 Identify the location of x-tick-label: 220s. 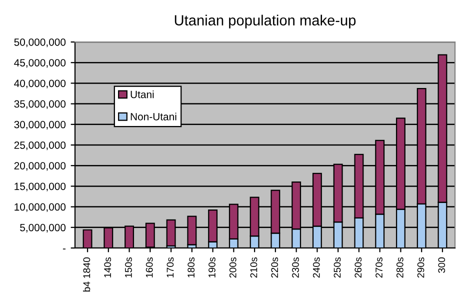
(274, 267).